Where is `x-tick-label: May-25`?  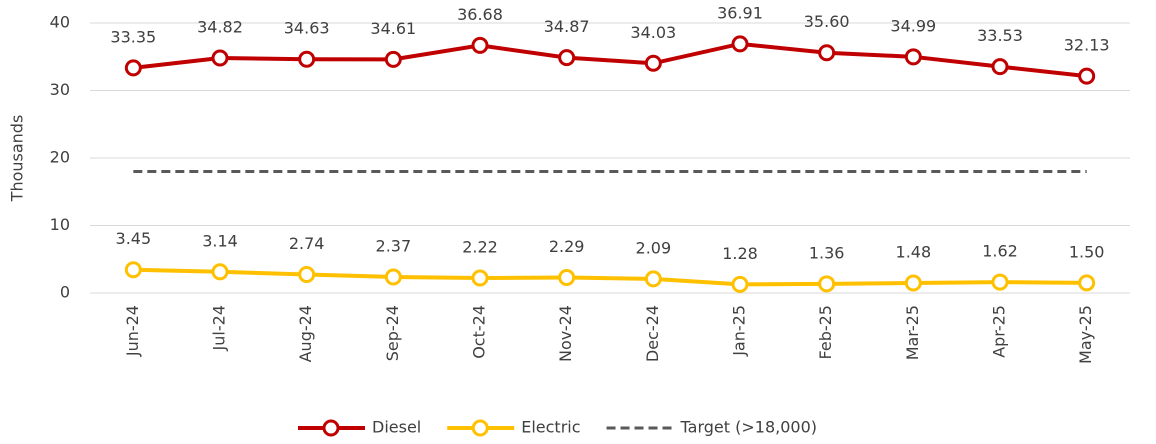 x-tick-label: May-25 is located at coordinates (1085, 334).